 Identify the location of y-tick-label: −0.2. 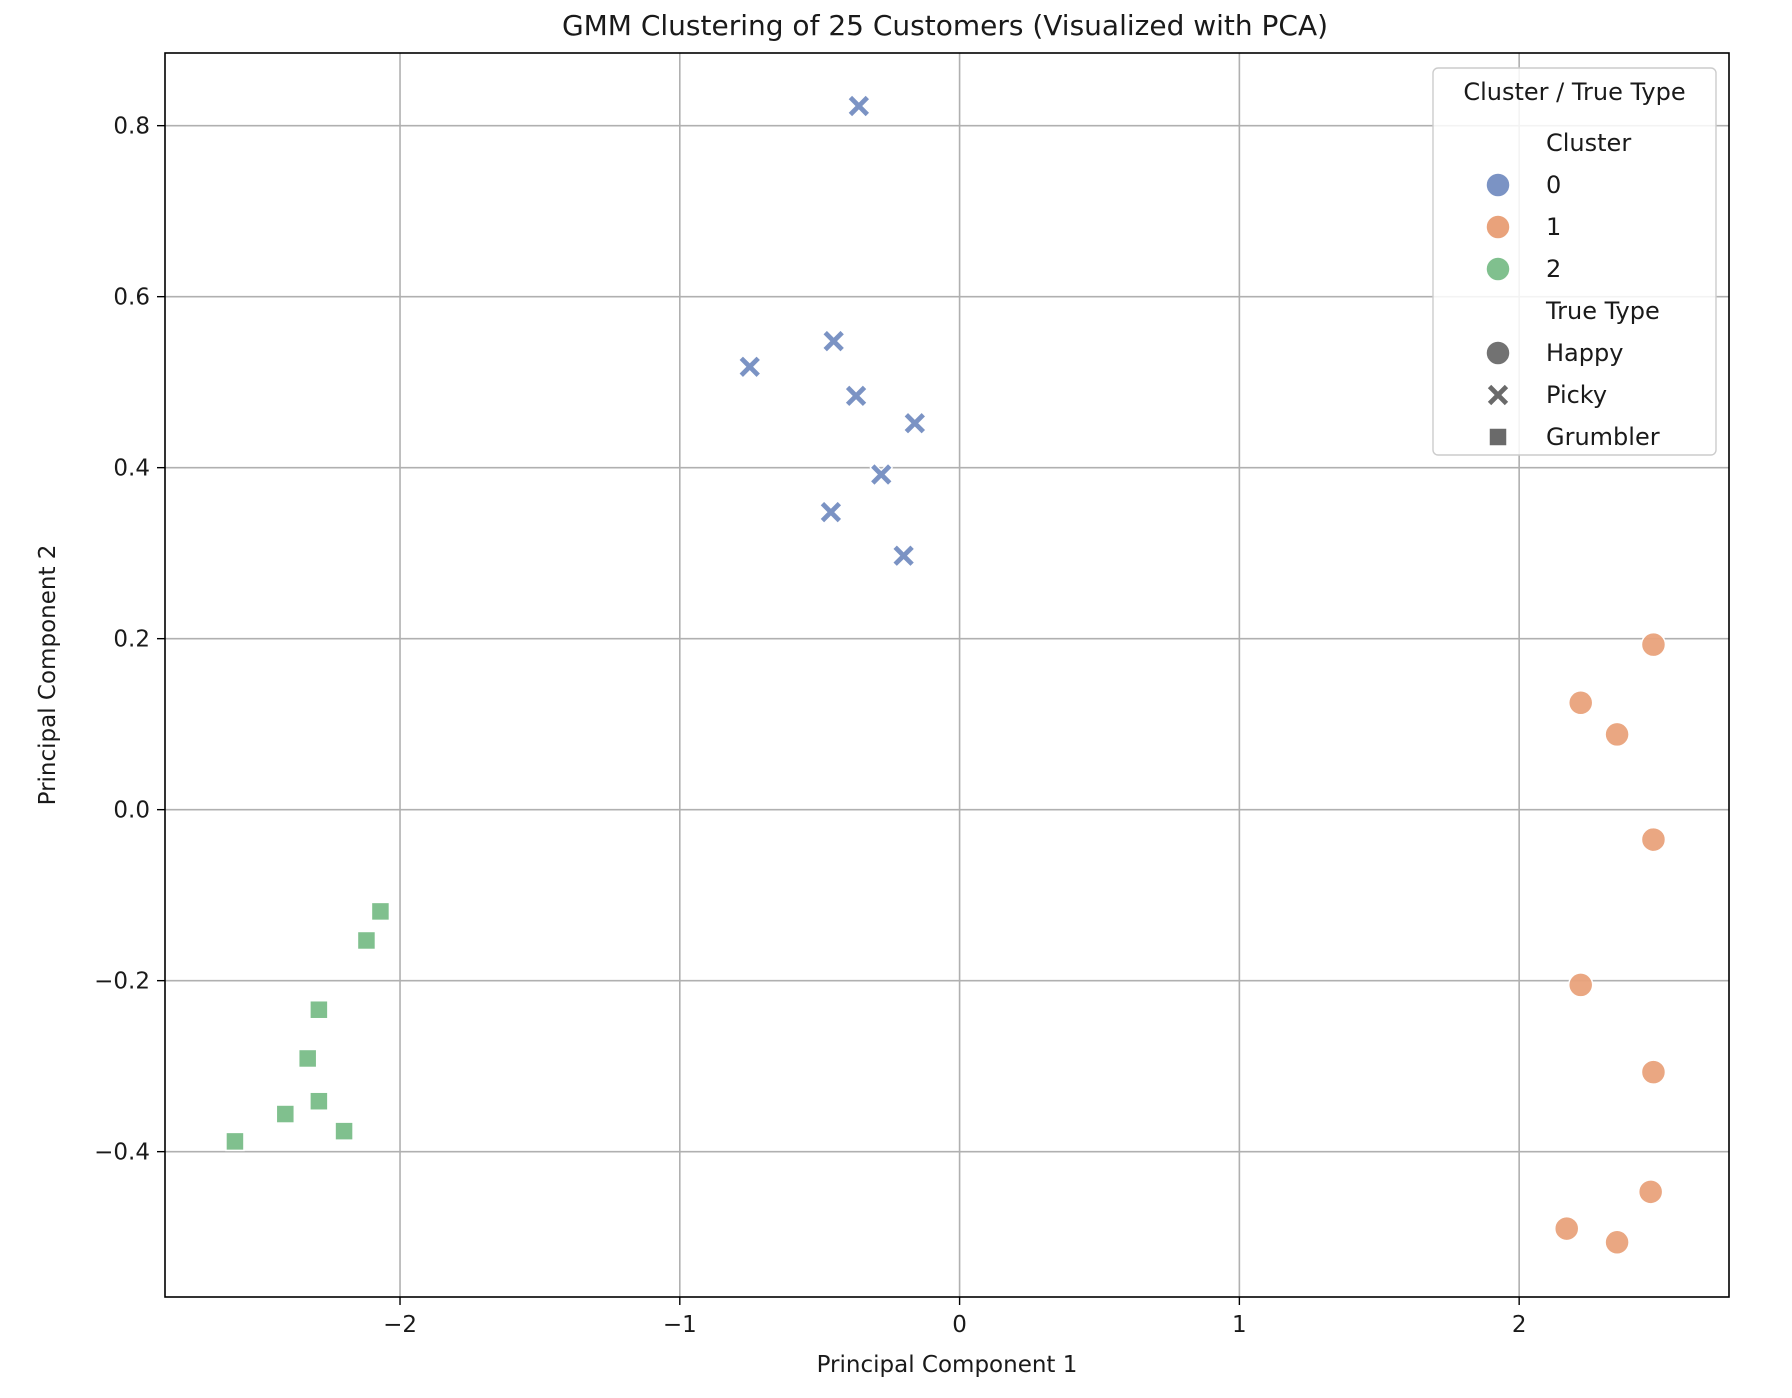
(122, 982).